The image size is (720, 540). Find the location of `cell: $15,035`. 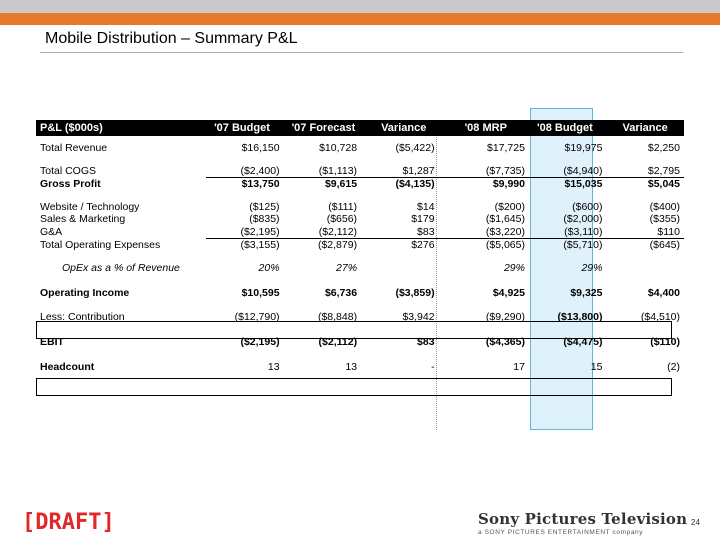

cell: $15,035 is located at coordinates (583, 184).